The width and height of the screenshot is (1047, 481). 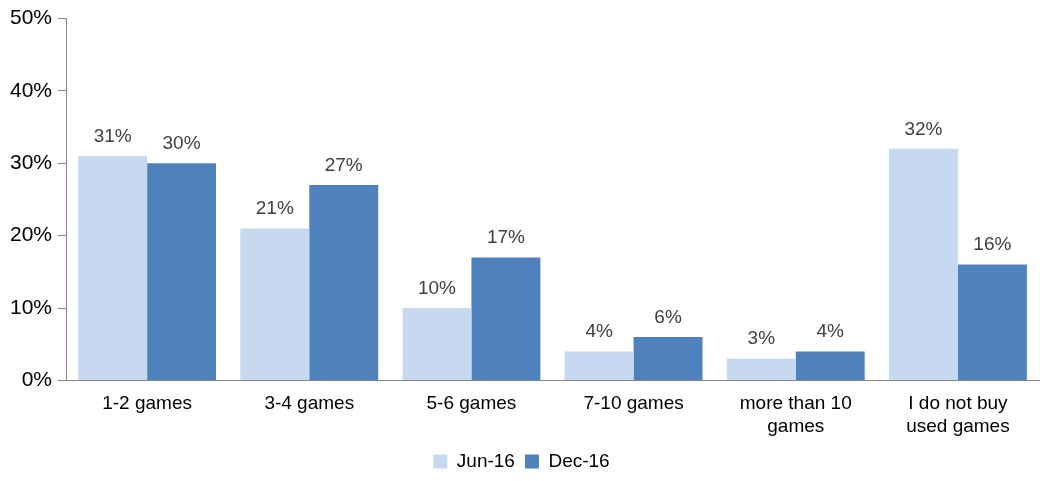 What do you see at coordinates (343, 164) in the screenshot?
I see `data-label: 27%` at bounding box center [343, 164].